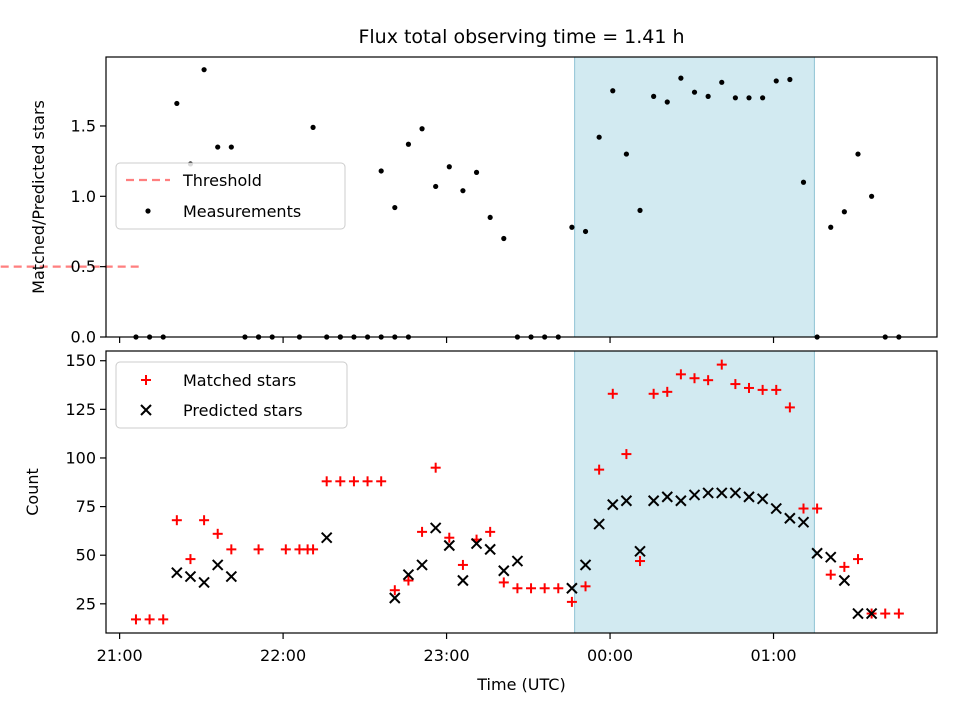 This screenshot has width=960, height=725. I want to click on bottom-x-tick-label: 22:00, so click(283, 655).